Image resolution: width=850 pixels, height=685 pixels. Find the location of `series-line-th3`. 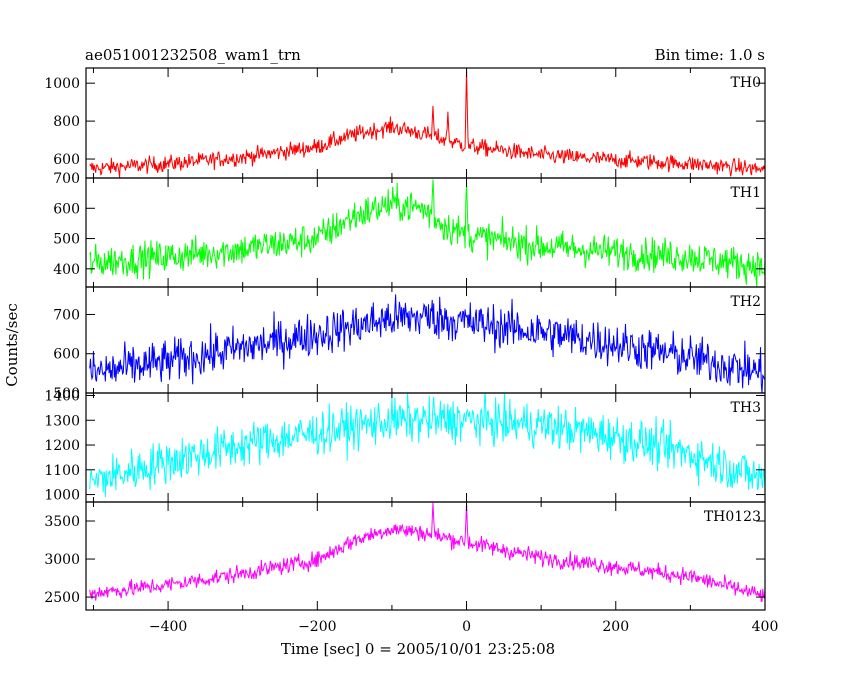

series-line-th3 is located at coordinates (427, 445).